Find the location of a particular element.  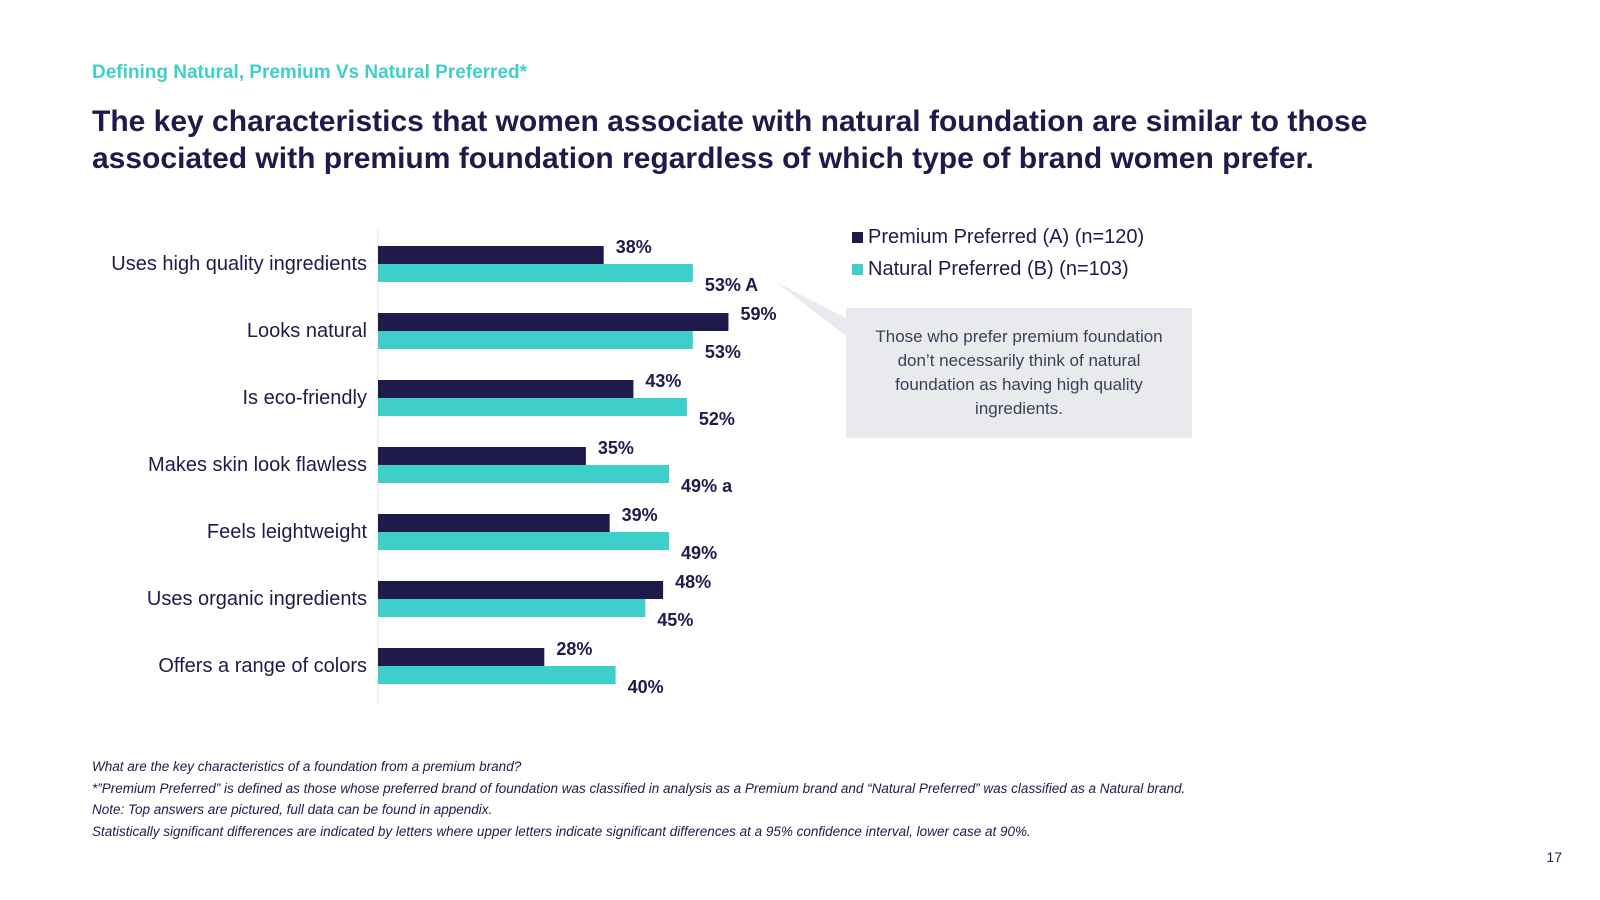

data-label-natural: 40% is located at coordinates (646, 687).